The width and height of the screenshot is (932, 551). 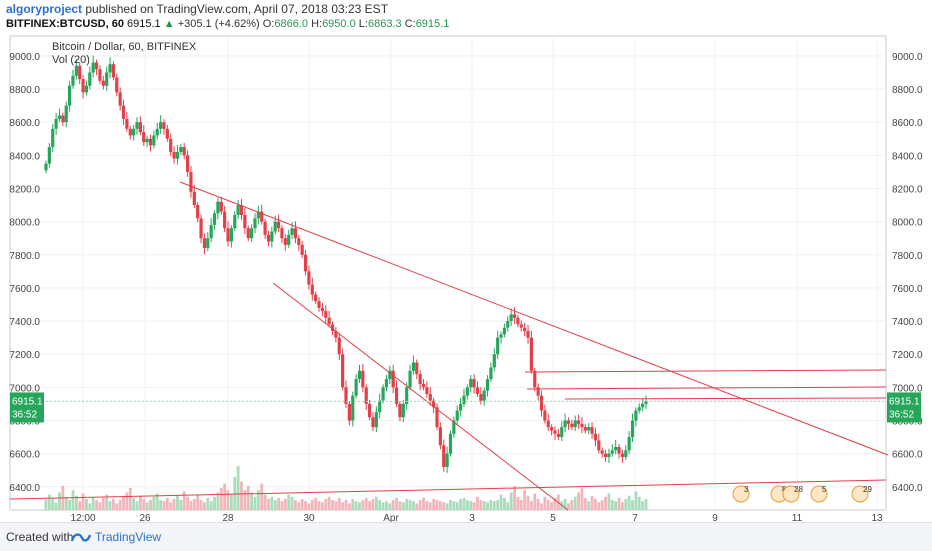 What do you see at coordinates (476, 517) in the screenshot?
I see `x-axis: 12:00 26 28 30 Apr 3 5 7 9 11 13` at bounding box center [476, 517].